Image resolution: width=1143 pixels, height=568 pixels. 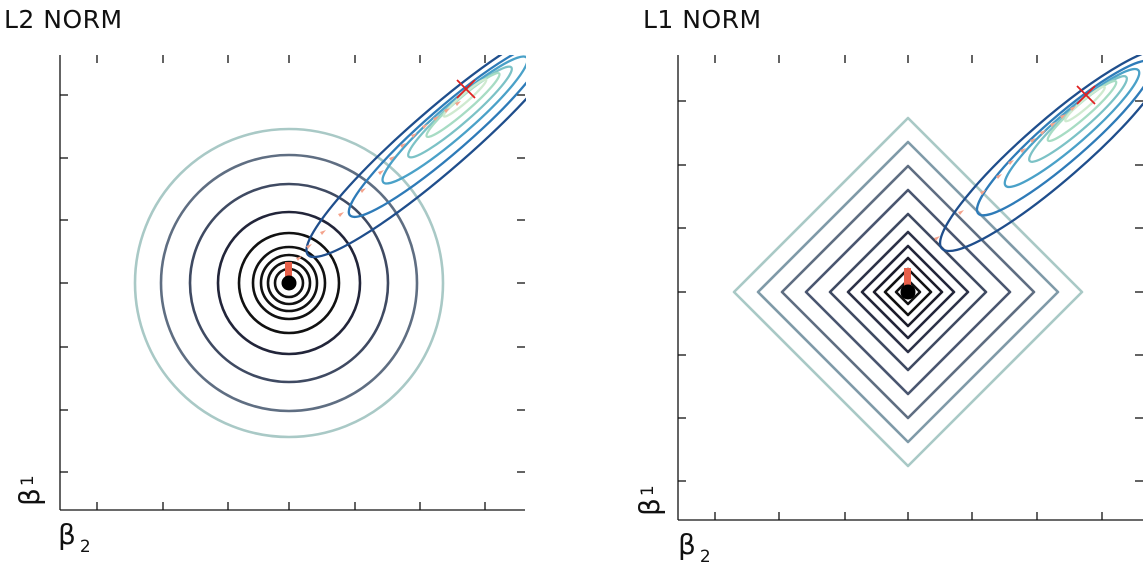 I want to click on l2-contour-ring, so click(x=289, y=283).